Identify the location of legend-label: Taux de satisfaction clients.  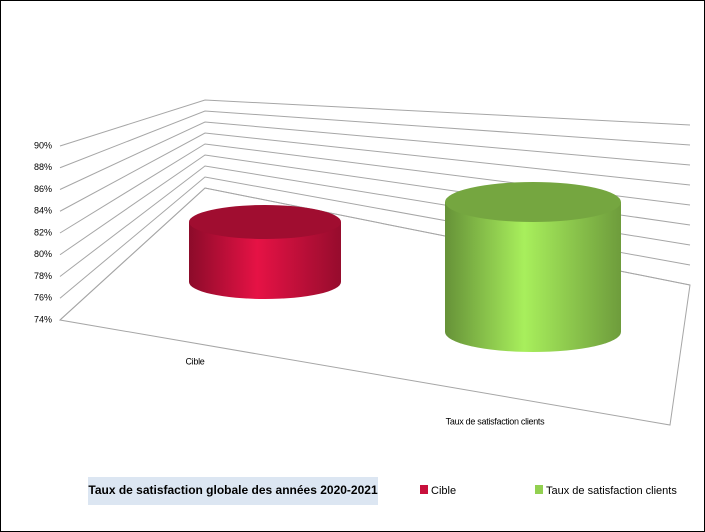
(611, 491).